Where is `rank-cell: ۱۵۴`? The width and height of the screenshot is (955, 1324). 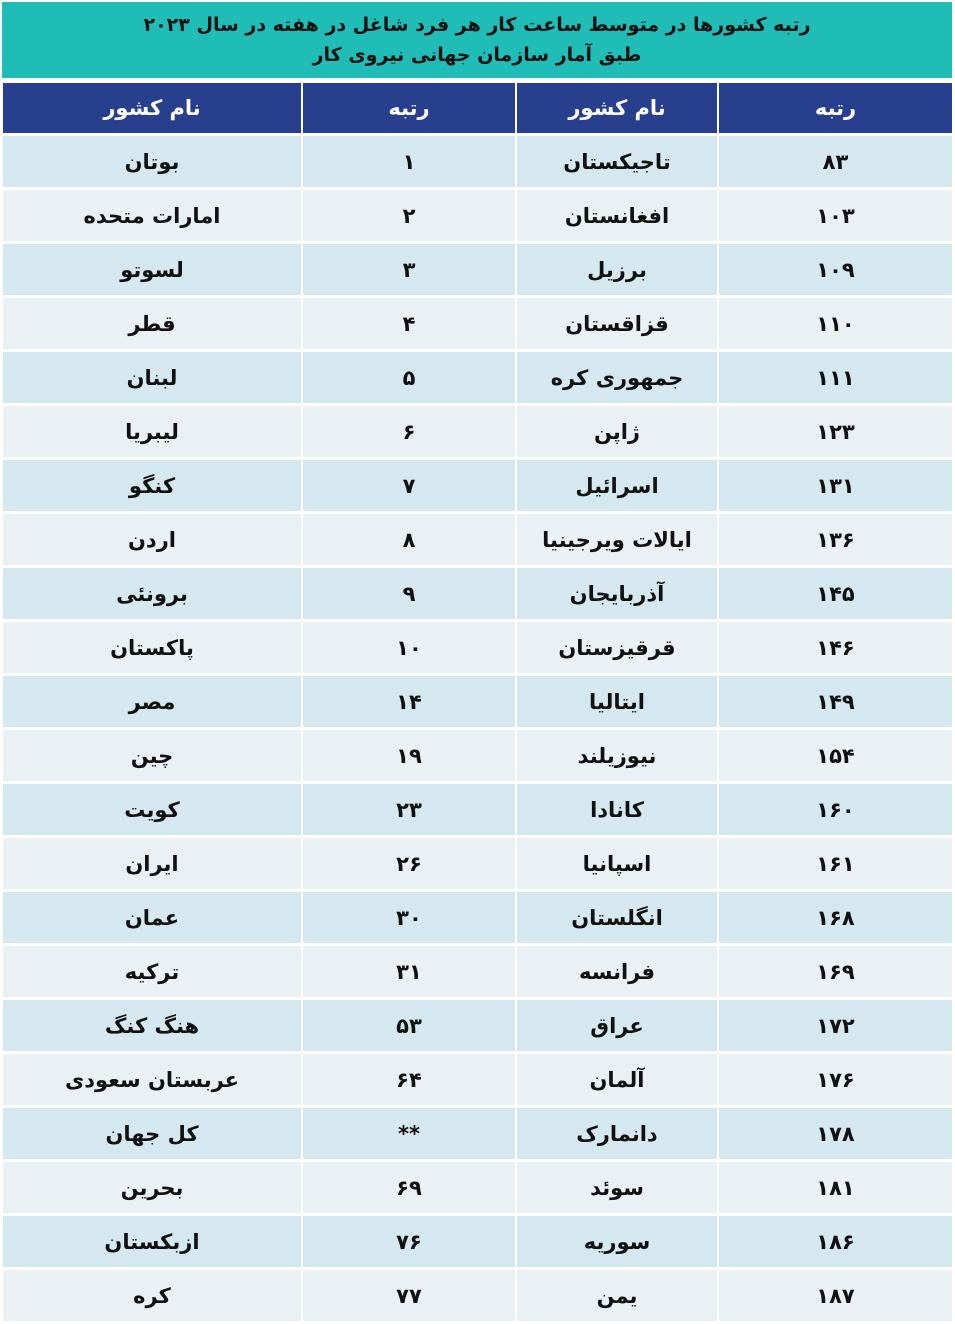 rank-cell: ۱۵۴ is located at coordinates (835, 755).